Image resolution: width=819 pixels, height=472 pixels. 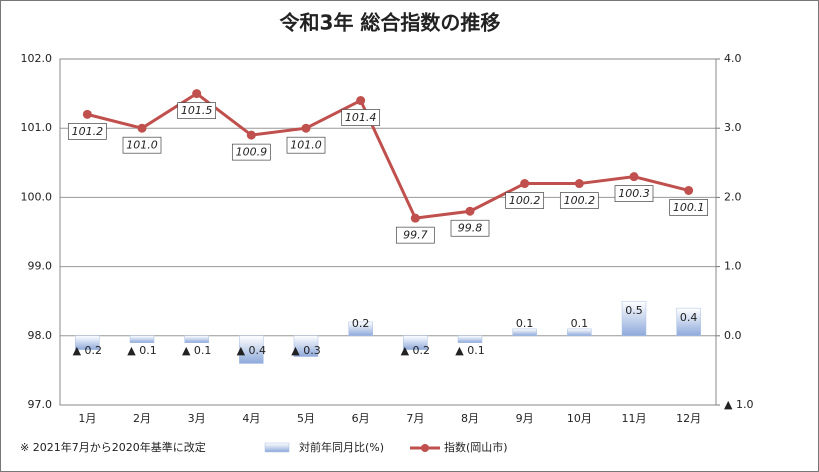 I want to click on line-value-label: 101.4, so click(x=361, y=117).